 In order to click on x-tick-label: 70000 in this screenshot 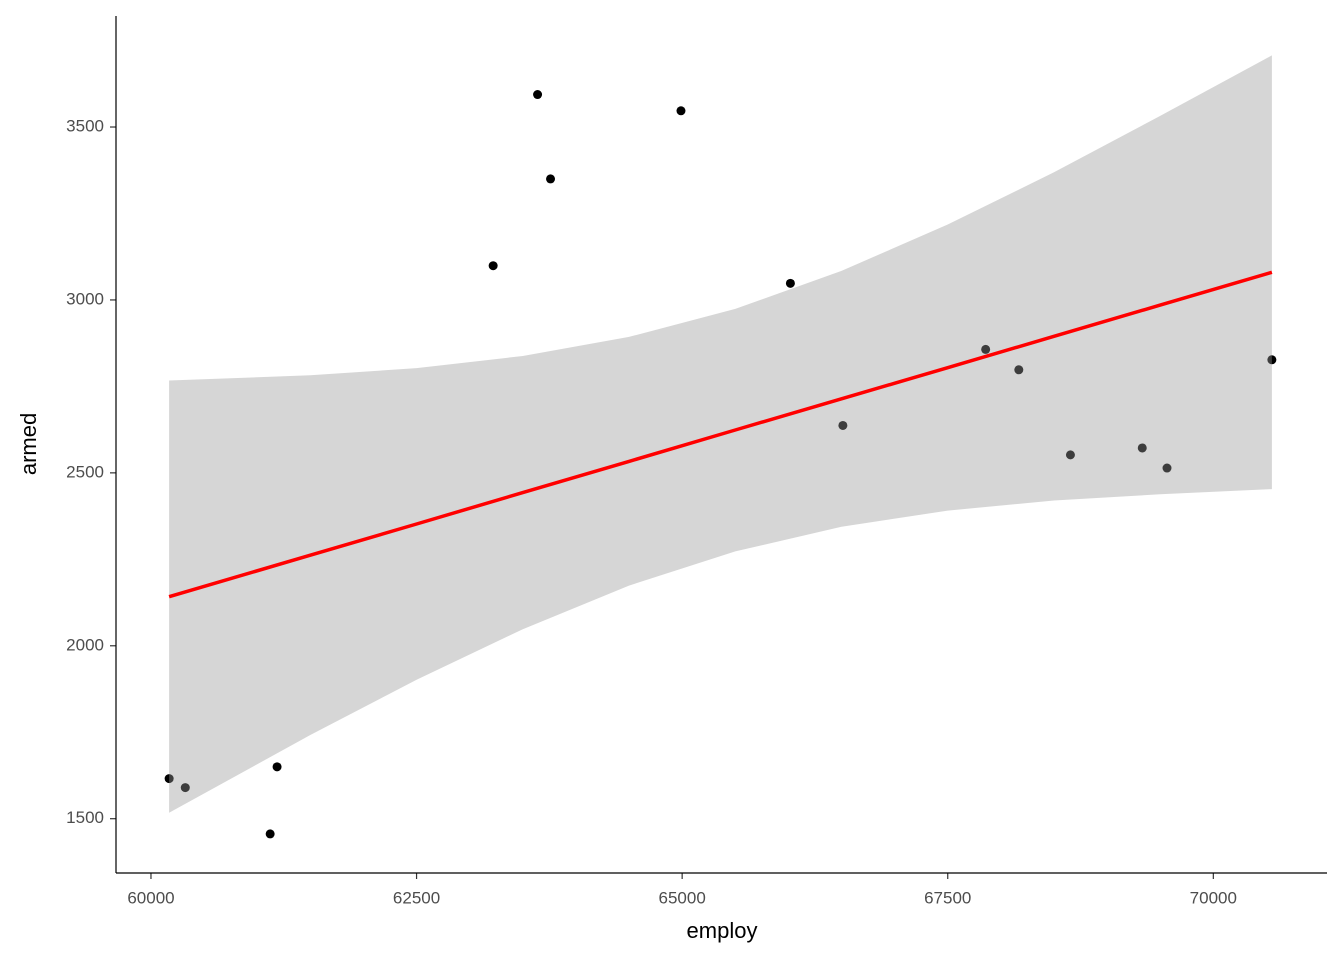, I will do `click(1213, 897)`.